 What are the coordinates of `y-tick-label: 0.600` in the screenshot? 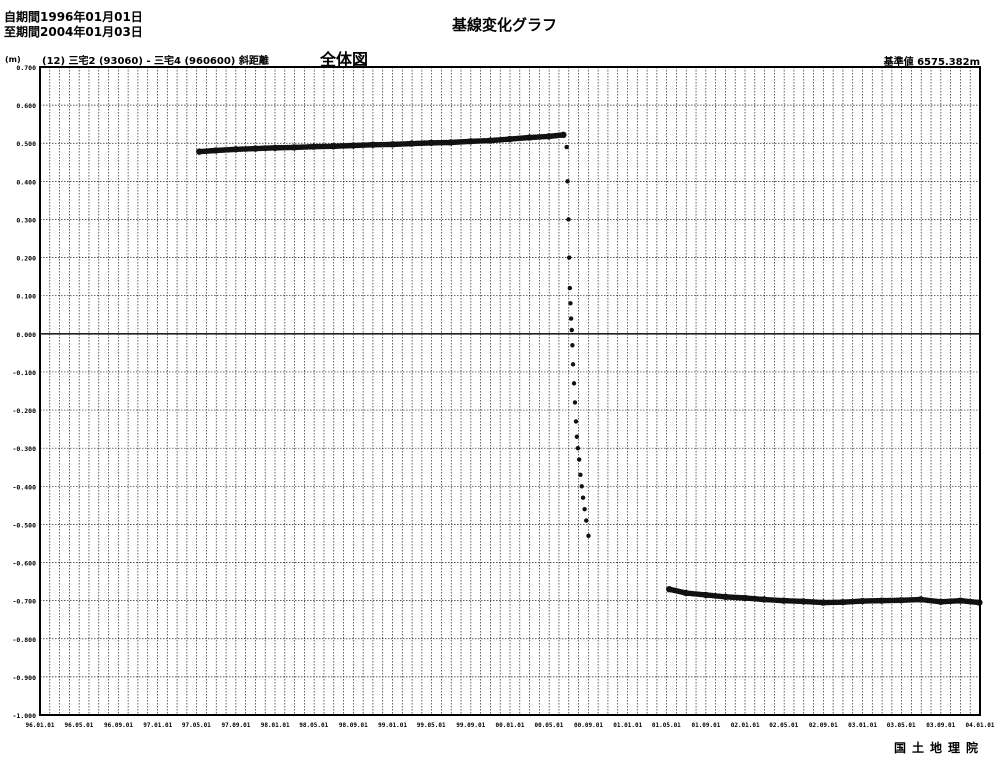 It's located at (26, 106).